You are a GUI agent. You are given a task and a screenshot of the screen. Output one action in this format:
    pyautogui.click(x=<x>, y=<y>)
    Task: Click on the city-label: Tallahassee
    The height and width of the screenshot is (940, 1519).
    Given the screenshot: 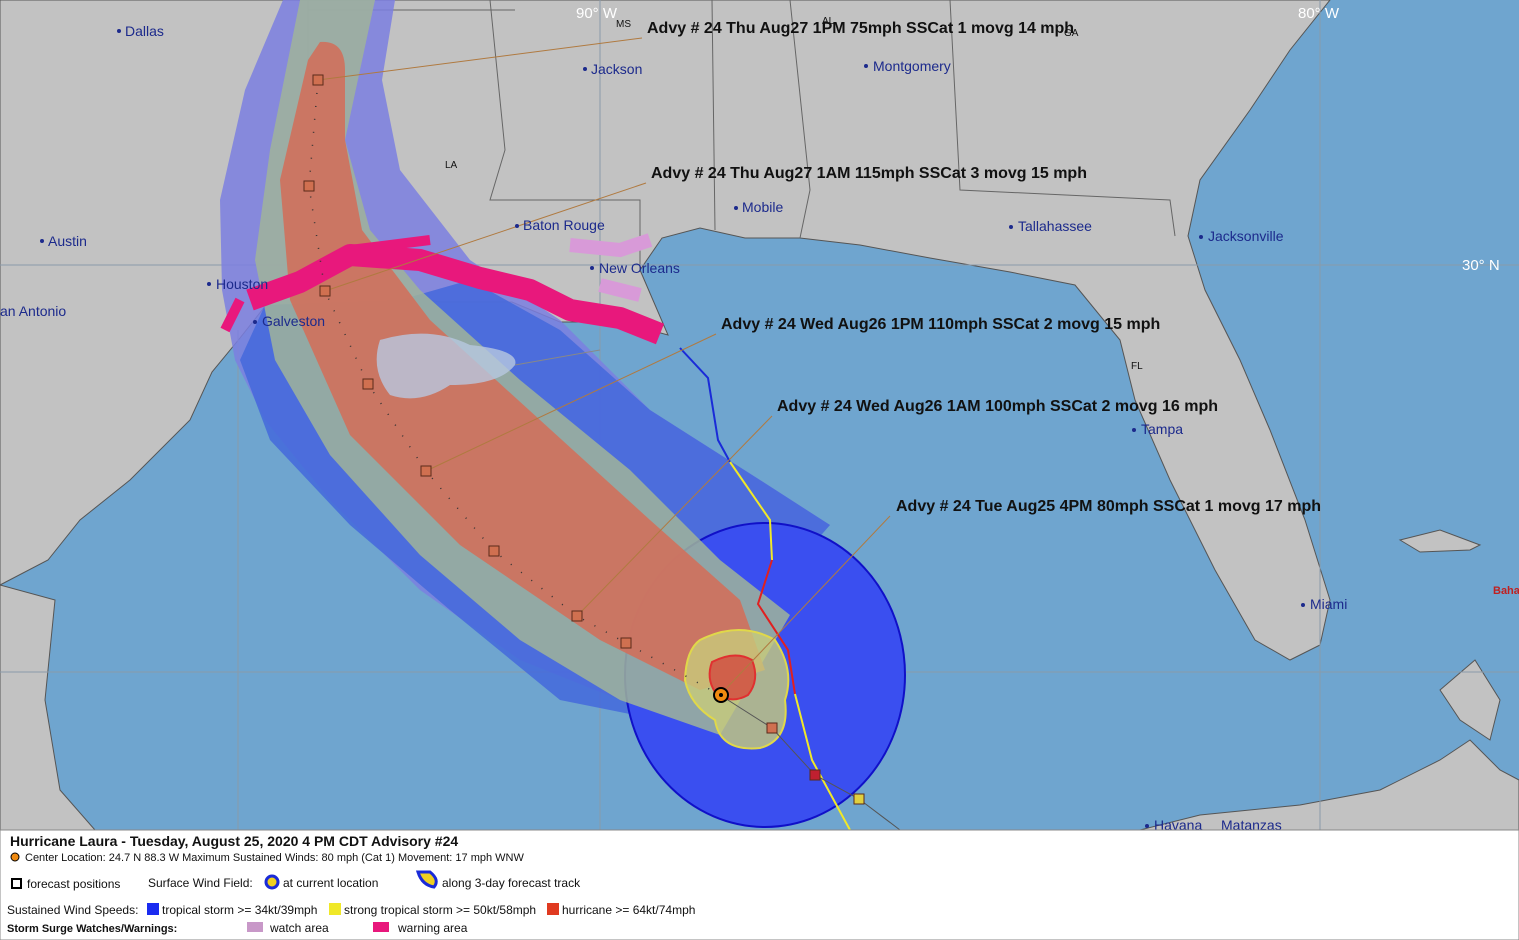 What is the action you would take?
    pyautogui.click(x=1055, y=226)
    